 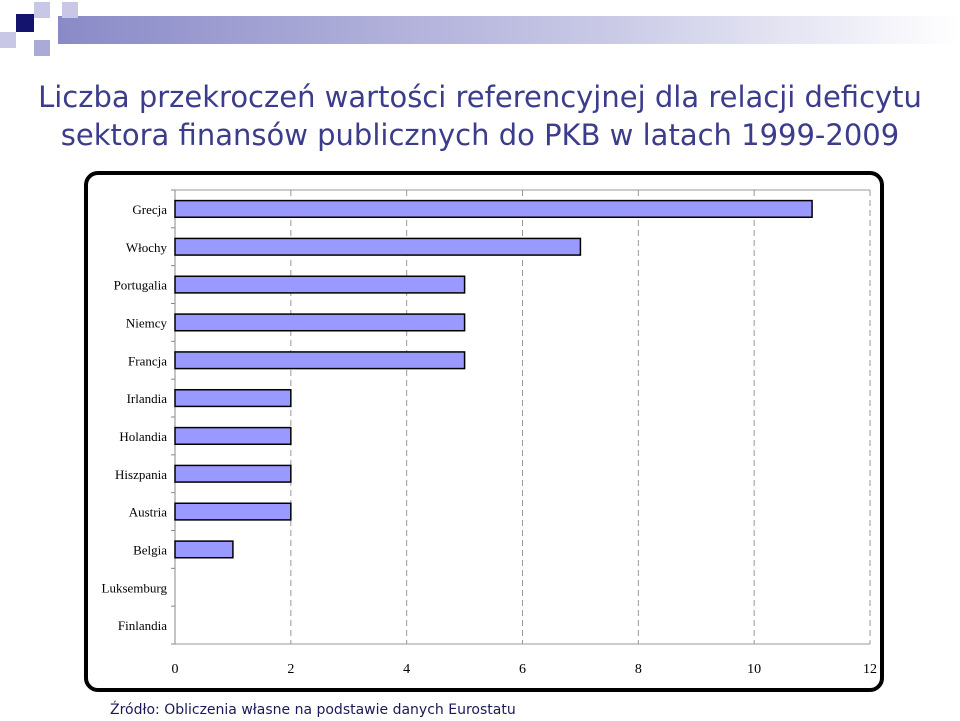 What do you see at coordinates (141, 285) in the screenshot?
I see `y-tick-label-2: Portugalia` at bounding box center [141, 285].